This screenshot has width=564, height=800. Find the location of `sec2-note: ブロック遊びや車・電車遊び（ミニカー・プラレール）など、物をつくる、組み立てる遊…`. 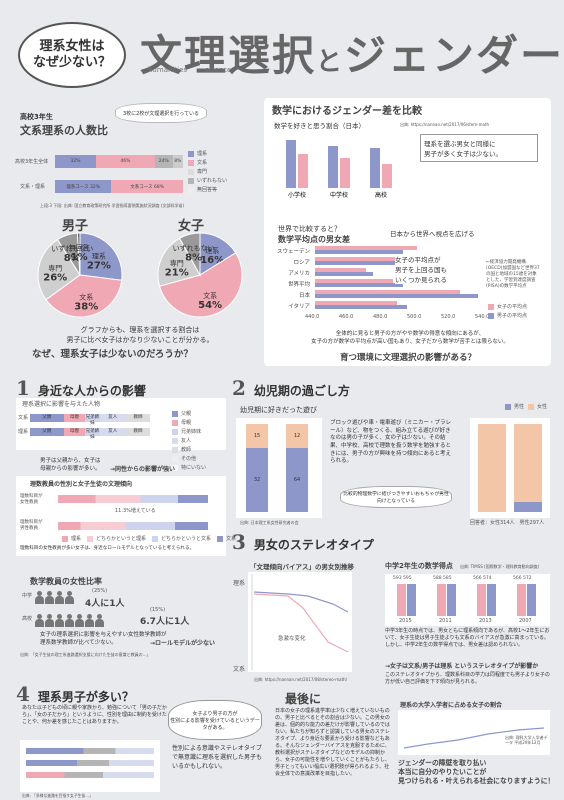

sec2-note: ブロック遊びや車・電車遊び（ミニカー・プラレール）など、物をつくる、組み立てる遊… is located at coordinates (391, 442).